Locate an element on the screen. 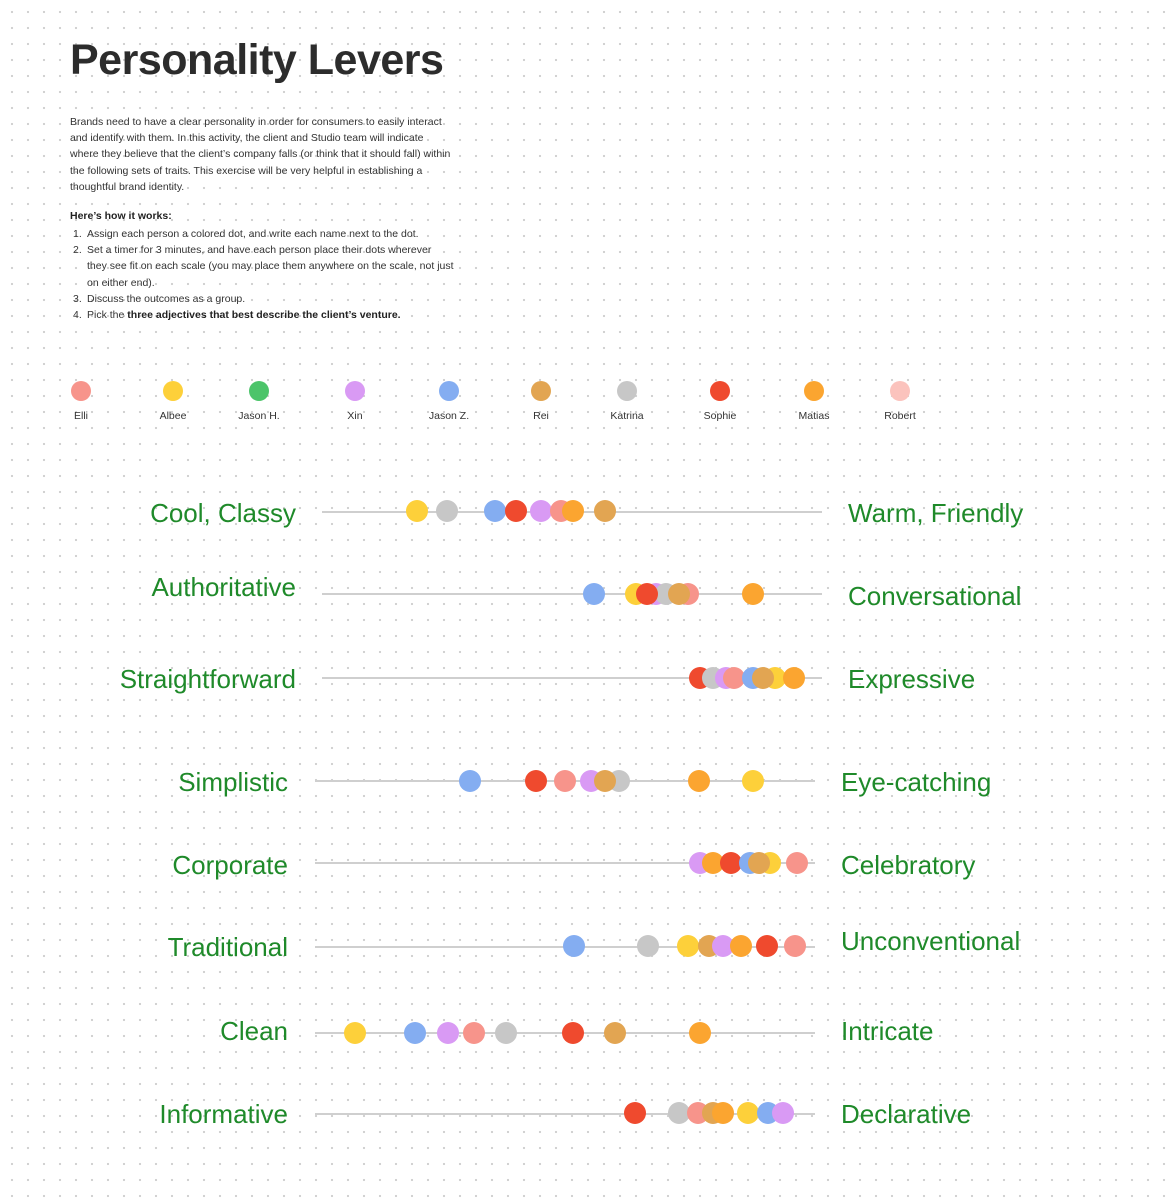 The width and height of the screenshot is (1170, 1202). legend-name: Katrina is located at coordinates (627, 416).